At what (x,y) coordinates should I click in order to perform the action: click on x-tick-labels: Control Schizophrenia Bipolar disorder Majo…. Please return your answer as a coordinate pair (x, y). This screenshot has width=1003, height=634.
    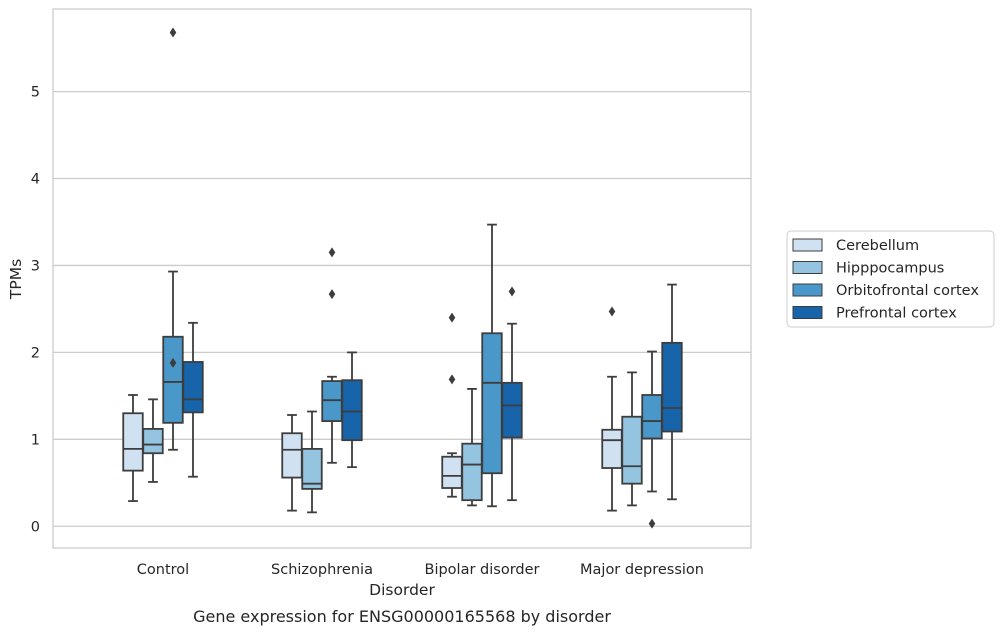
    Looking at the image, I should click on (420, 570).